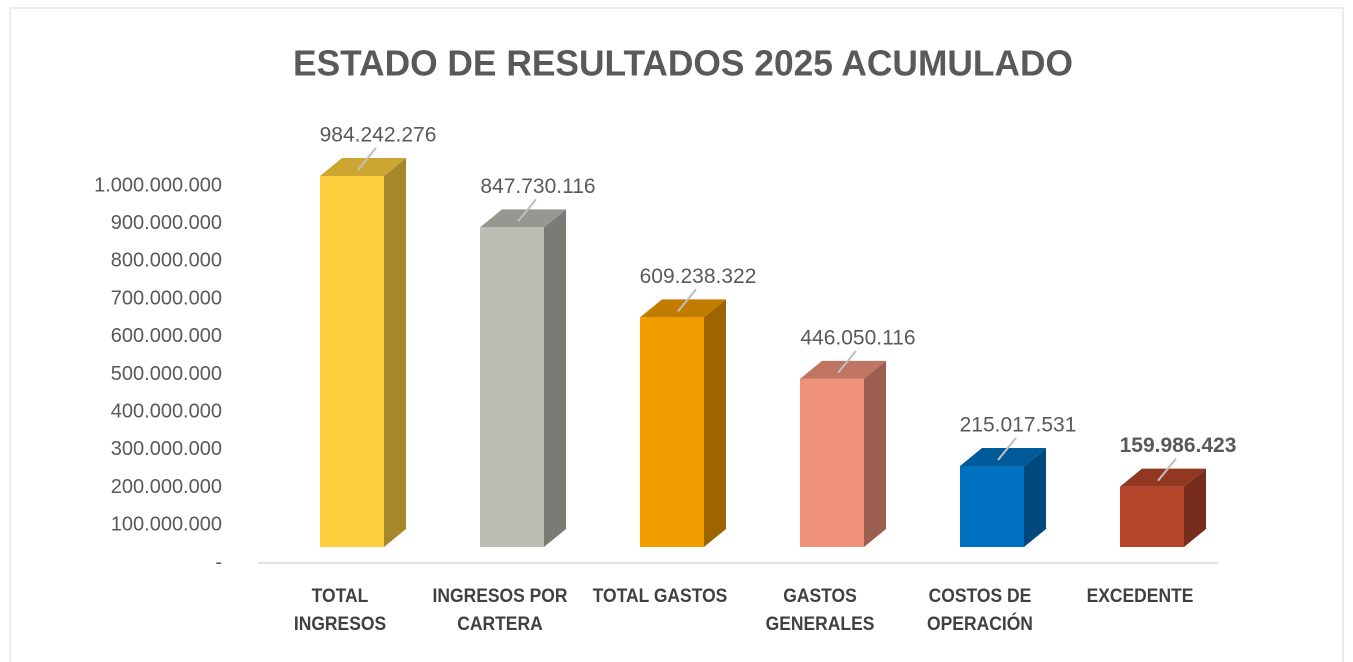 The height and width of the screenshot is (662, 1353). What do you see at coordinates (166, 336) in the screenshot?
I see `y-tick-label: 600.000.000` at bounding box center [166, 336].